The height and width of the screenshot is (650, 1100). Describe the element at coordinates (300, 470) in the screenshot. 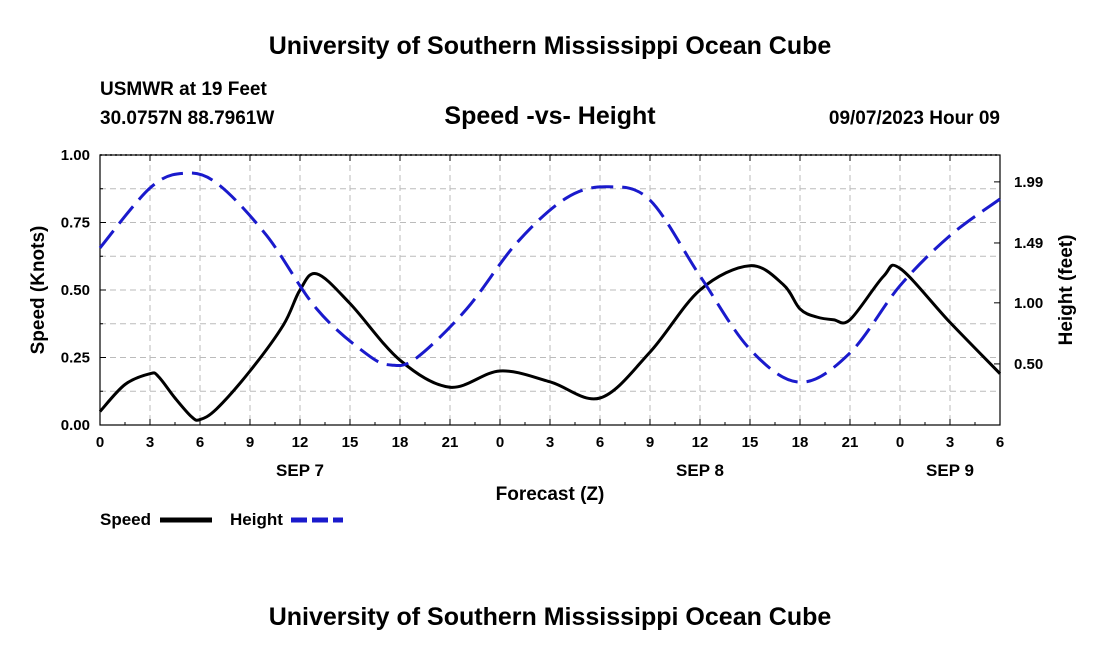

I see `date-label: SEP 7` at that location.